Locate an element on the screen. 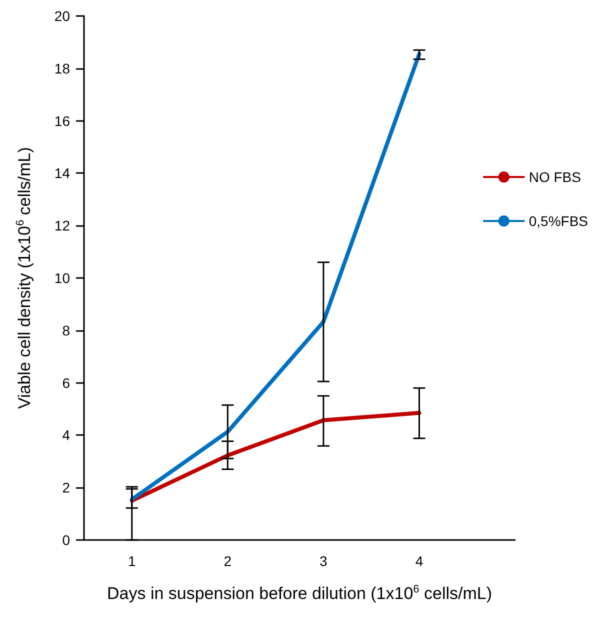  legend-label: 0,5%FBS is located at coordinates (558, 221).